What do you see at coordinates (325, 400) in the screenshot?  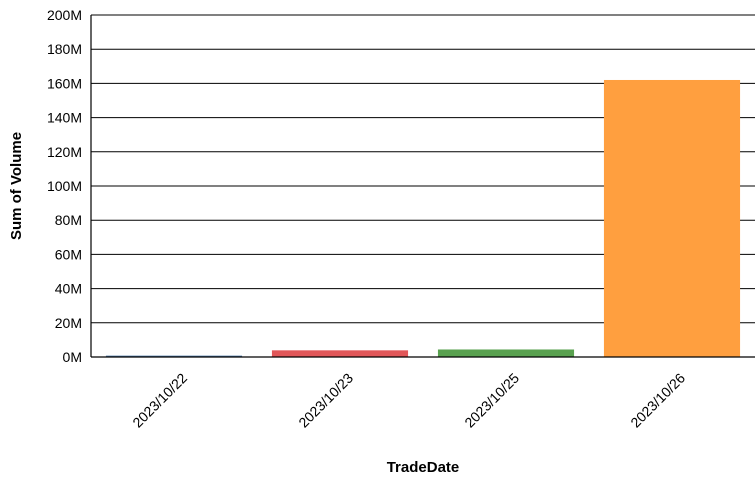 I see `x-tick-label: 2023/10/23` at bounding box center [325, 400].